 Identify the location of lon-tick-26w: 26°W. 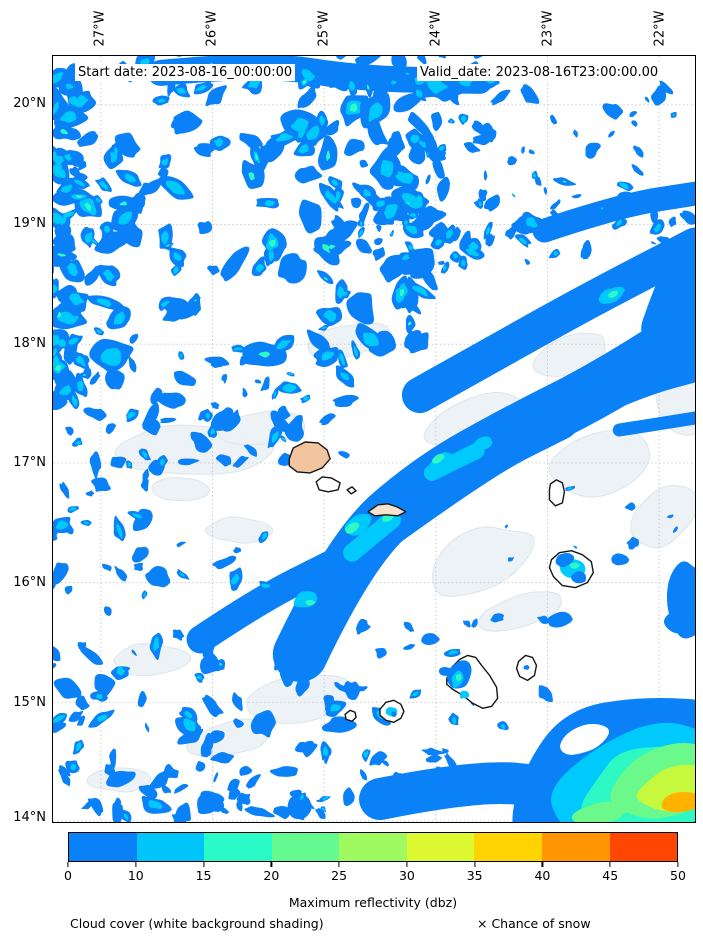
(212, 28).